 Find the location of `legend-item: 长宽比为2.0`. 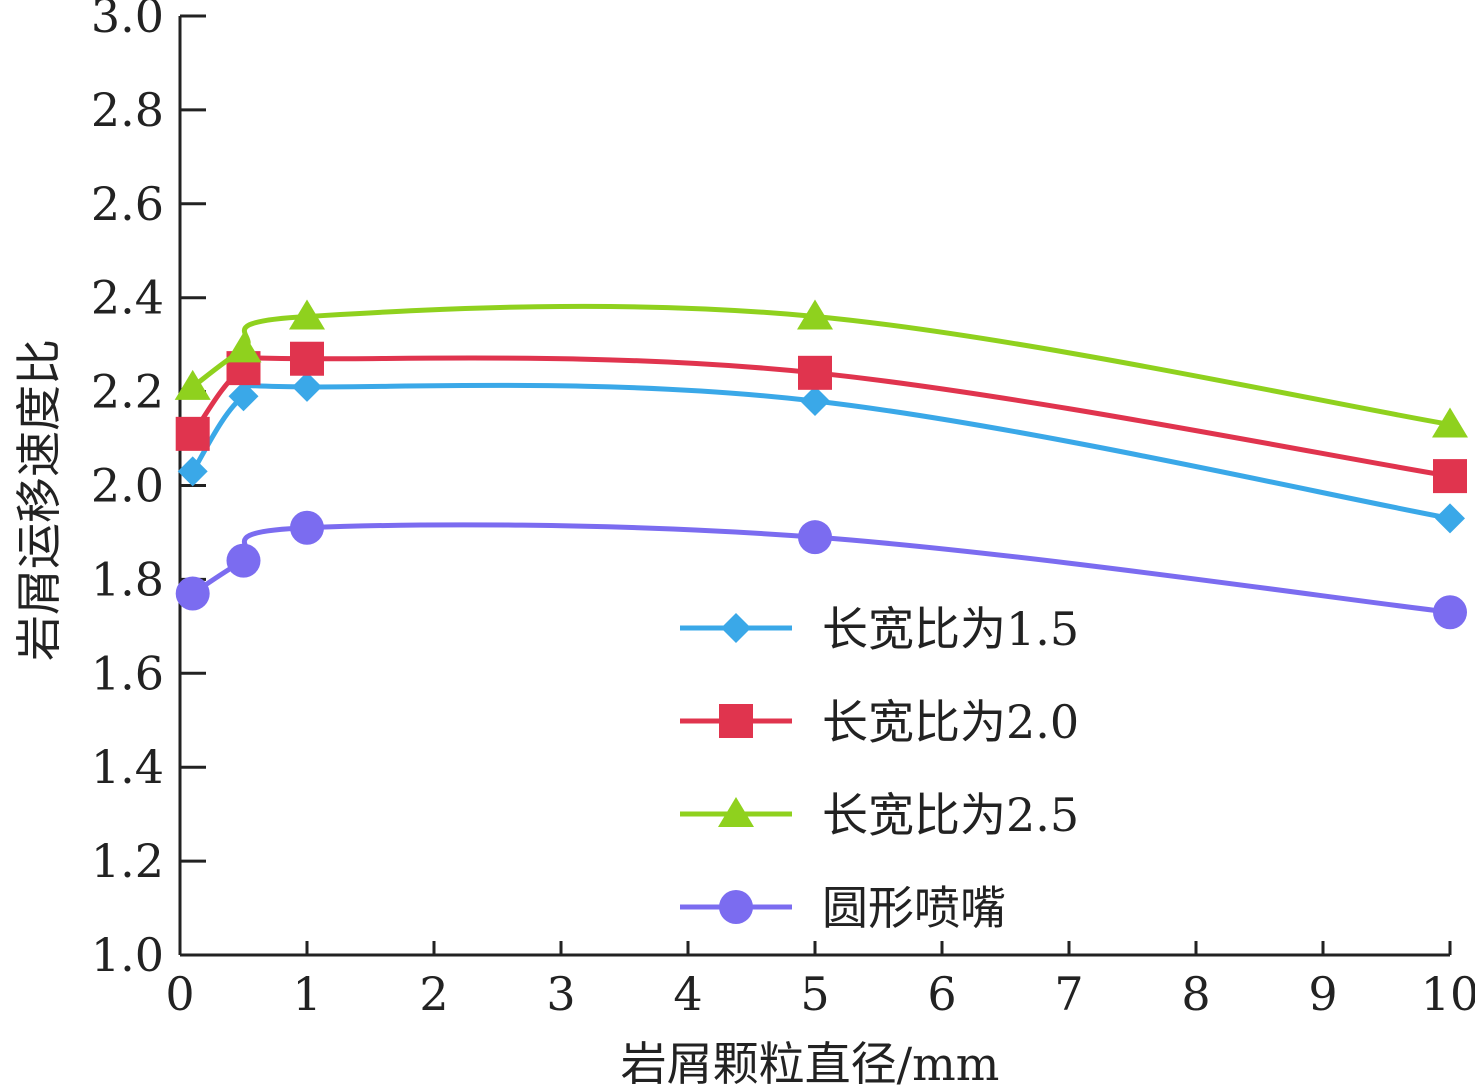

legend-item: 长宽比为2.0 is located at coordinates (879, 722).